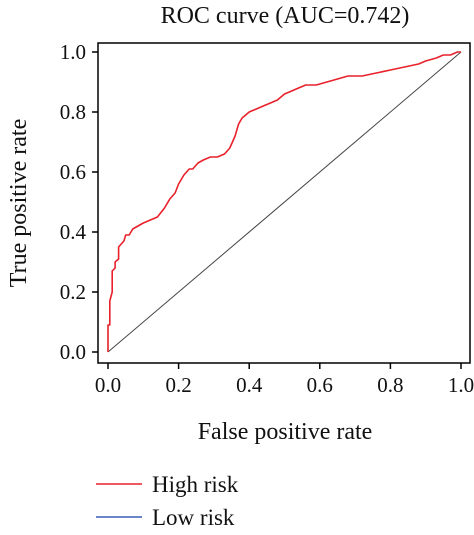  What do you see at coordinates (73, 112) in the screenshot?
I see `y-tick-label: 0.8` at bounding box center [73, 112].